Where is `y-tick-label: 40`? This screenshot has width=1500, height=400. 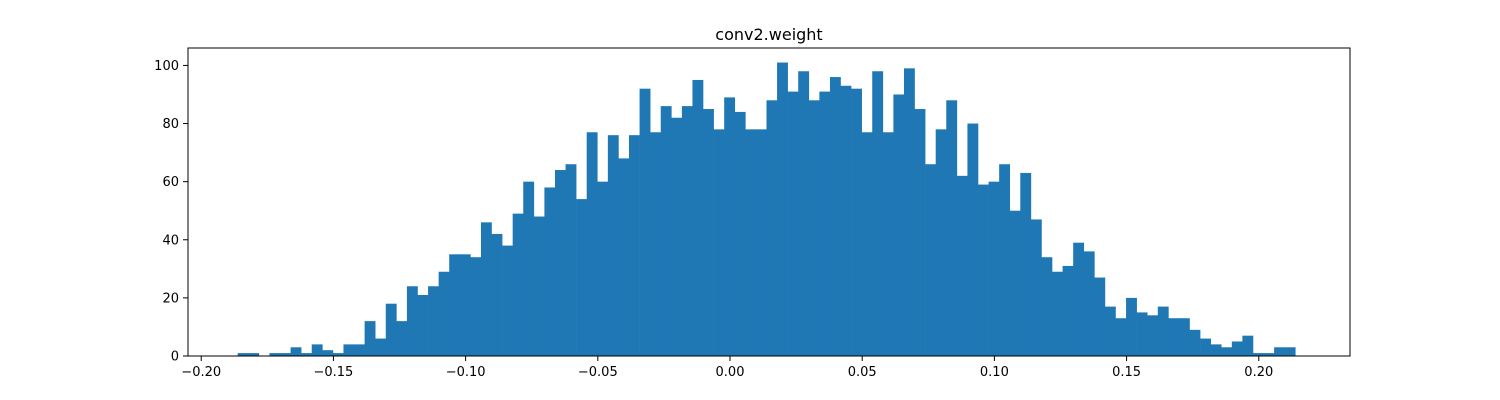 y-tick-label: 40 is located at coordinates (170, 240).